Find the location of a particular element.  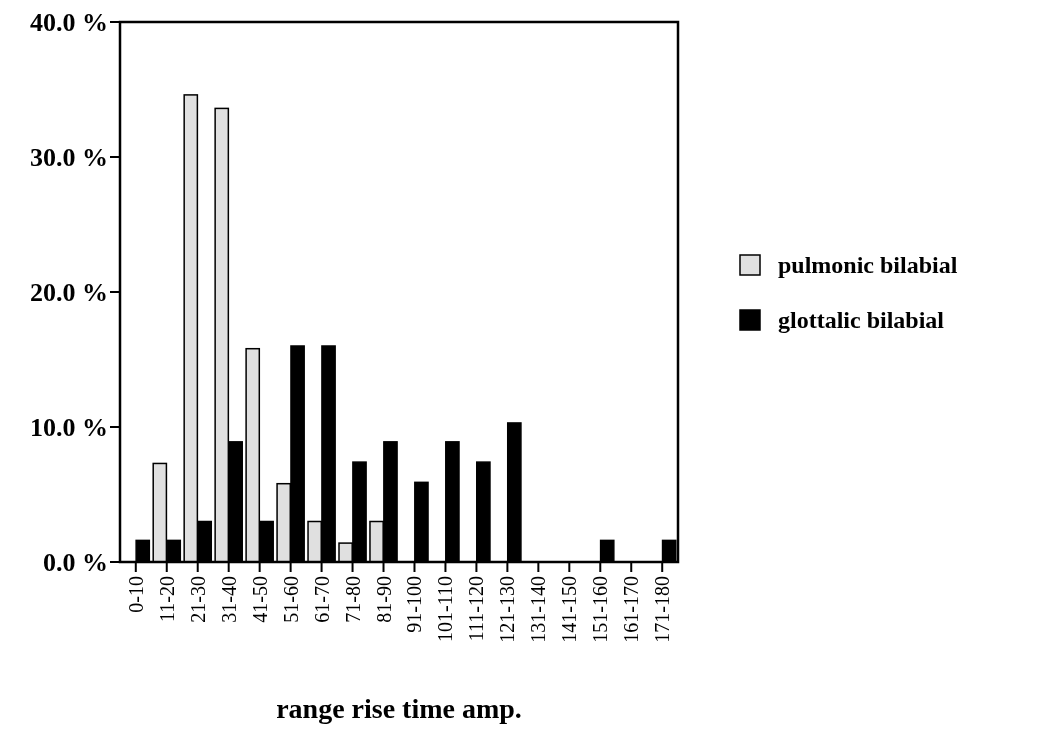

x-tick-label: 41-50 is located at coordinates (259, 599).